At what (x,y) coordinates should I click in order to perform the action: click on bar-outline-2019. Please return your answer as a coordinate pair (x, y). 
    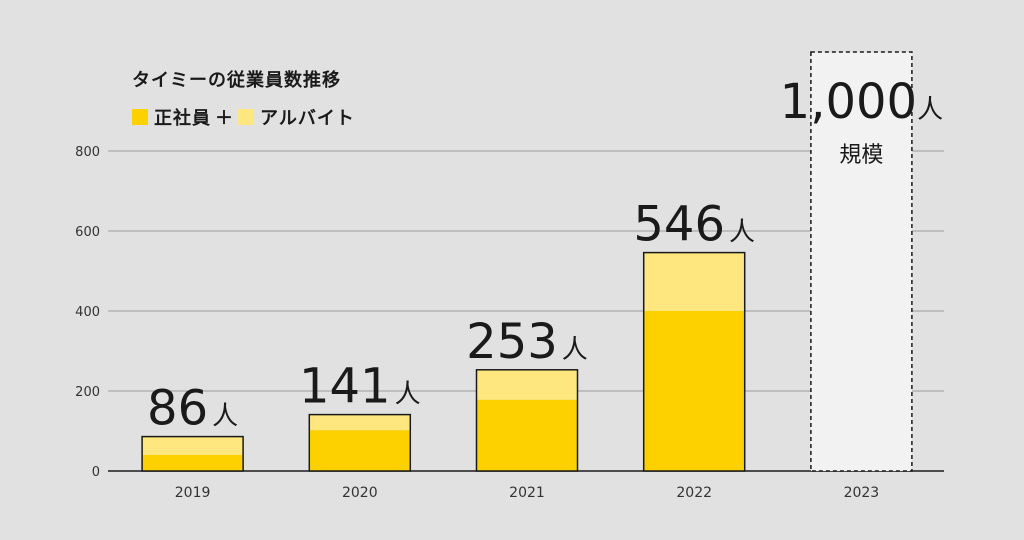
    Looking at the image, I should click on (192, 453).